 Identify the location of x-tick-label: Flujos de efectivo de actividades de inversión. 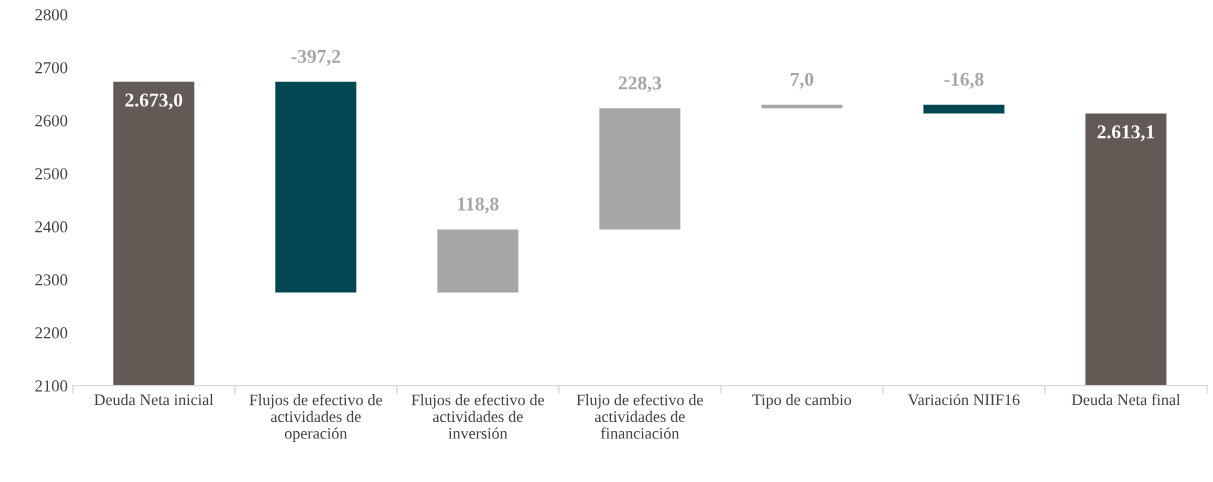
(478, 416).